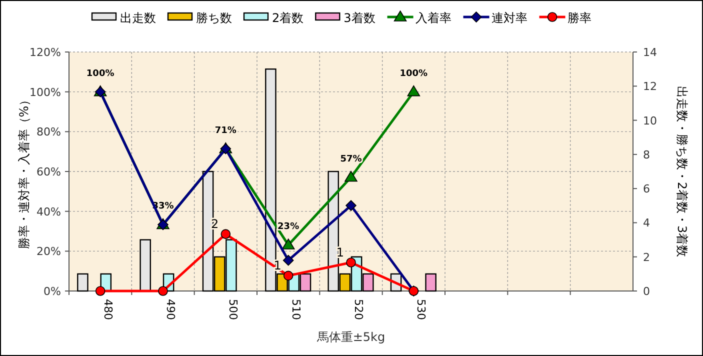  I want to click on x-tick-label: 510, so click(295, 309).